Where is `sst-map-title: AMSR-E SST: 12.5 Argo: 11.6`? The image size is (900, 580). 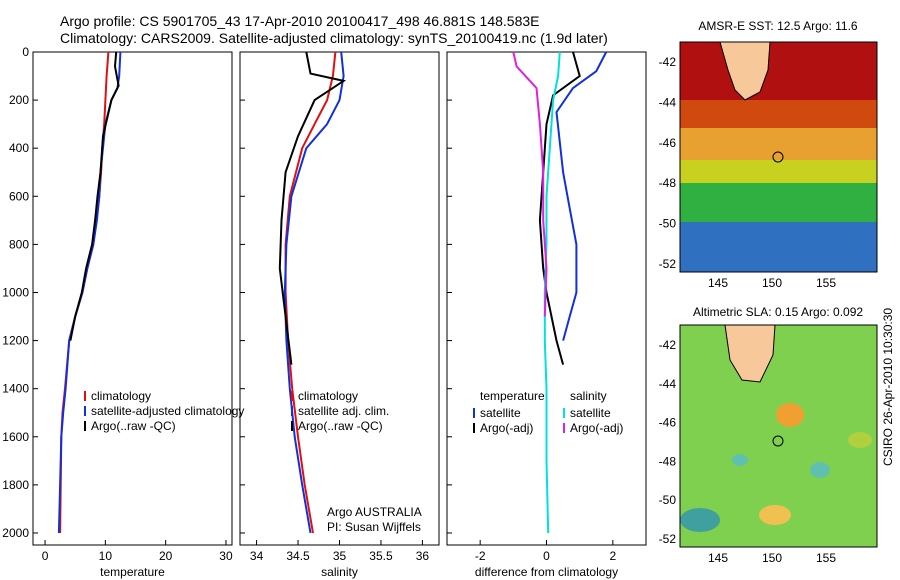 sst-map-title: AMSR-E SST: 12.5 Argo: 11.6 is located at coordinates (778, 26).